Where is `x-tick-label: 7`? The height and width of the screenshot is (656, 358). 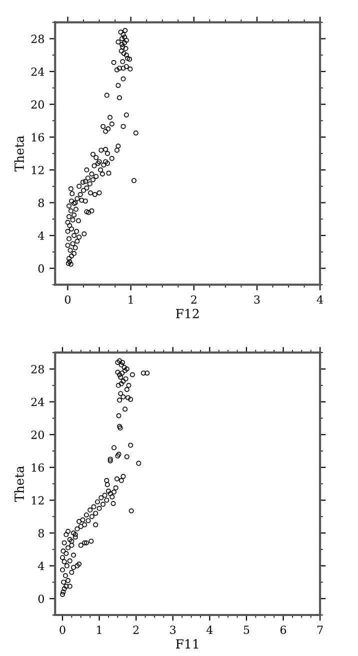 x-tick-label: 7 is located at coordinates (320, 630).